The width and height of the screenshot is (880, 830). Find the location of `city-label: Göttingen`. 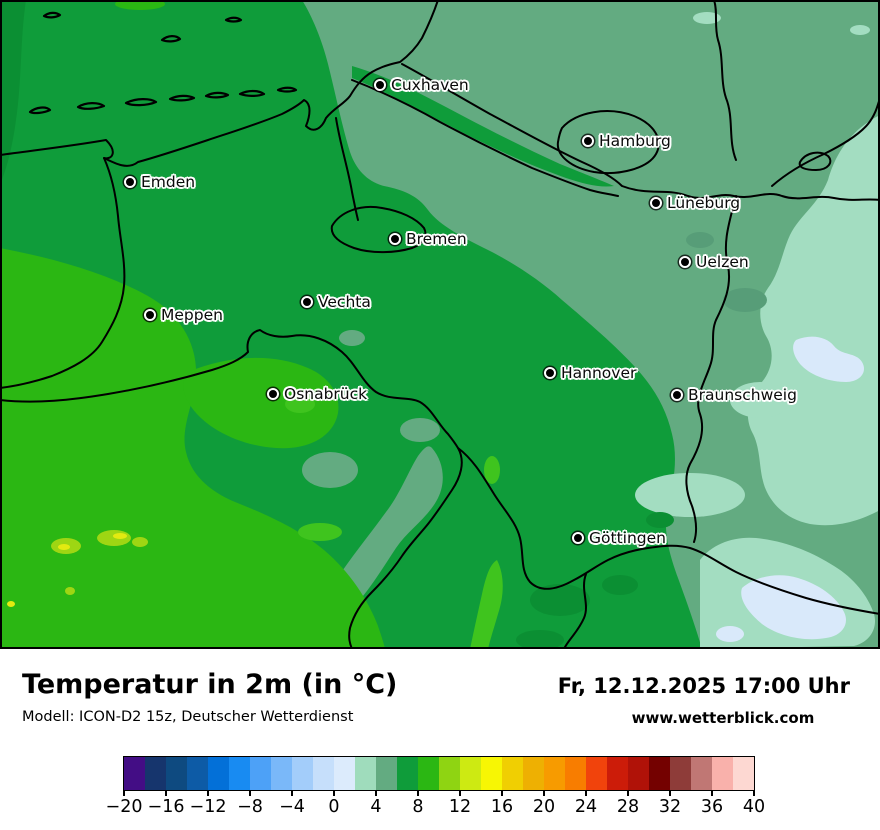

city-label: Göttingen is located at coordinates (627, 538).